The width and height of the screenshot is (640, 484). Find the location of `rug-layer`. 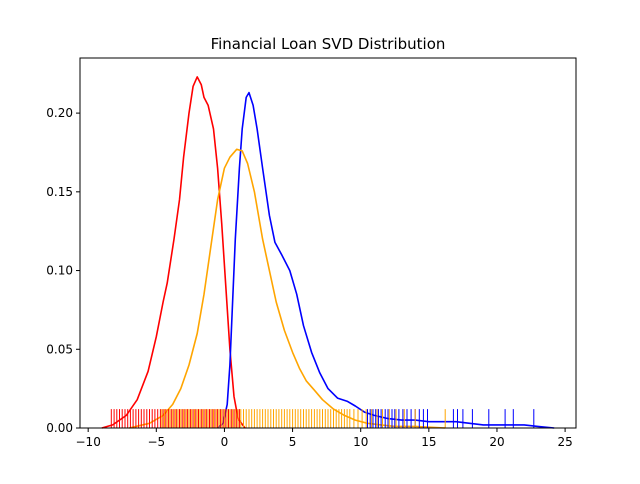

rug-layer is located at coordinates (322, 418).